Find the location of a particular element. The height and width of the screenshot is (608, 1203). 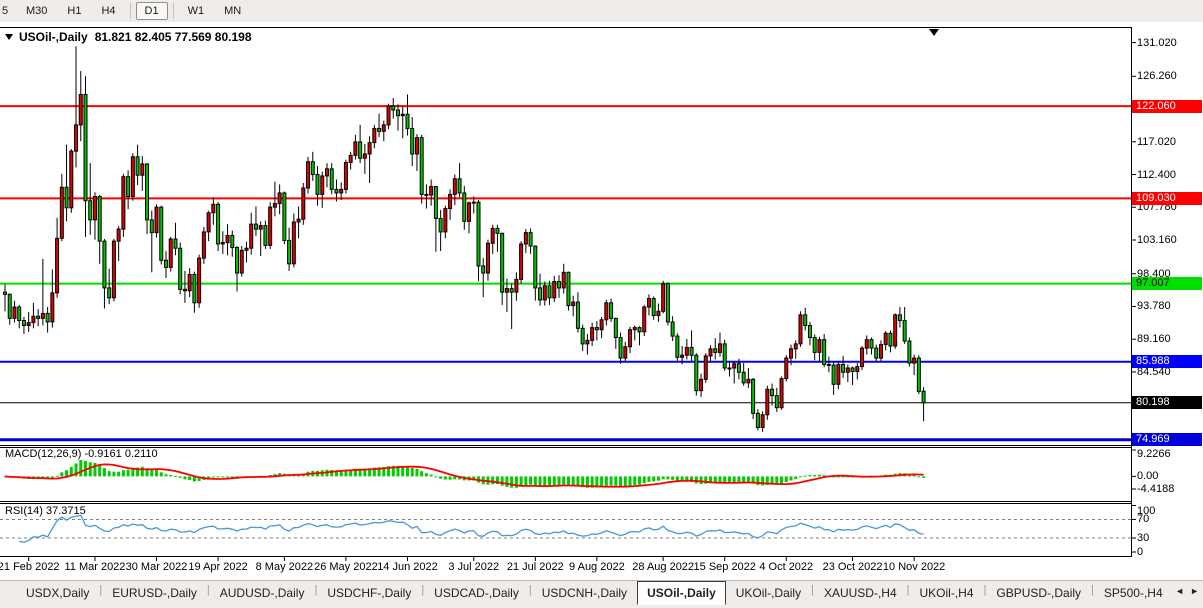

tab-usdchf-daily: USDCHF-,Daily is located at coordinates (369, 593).